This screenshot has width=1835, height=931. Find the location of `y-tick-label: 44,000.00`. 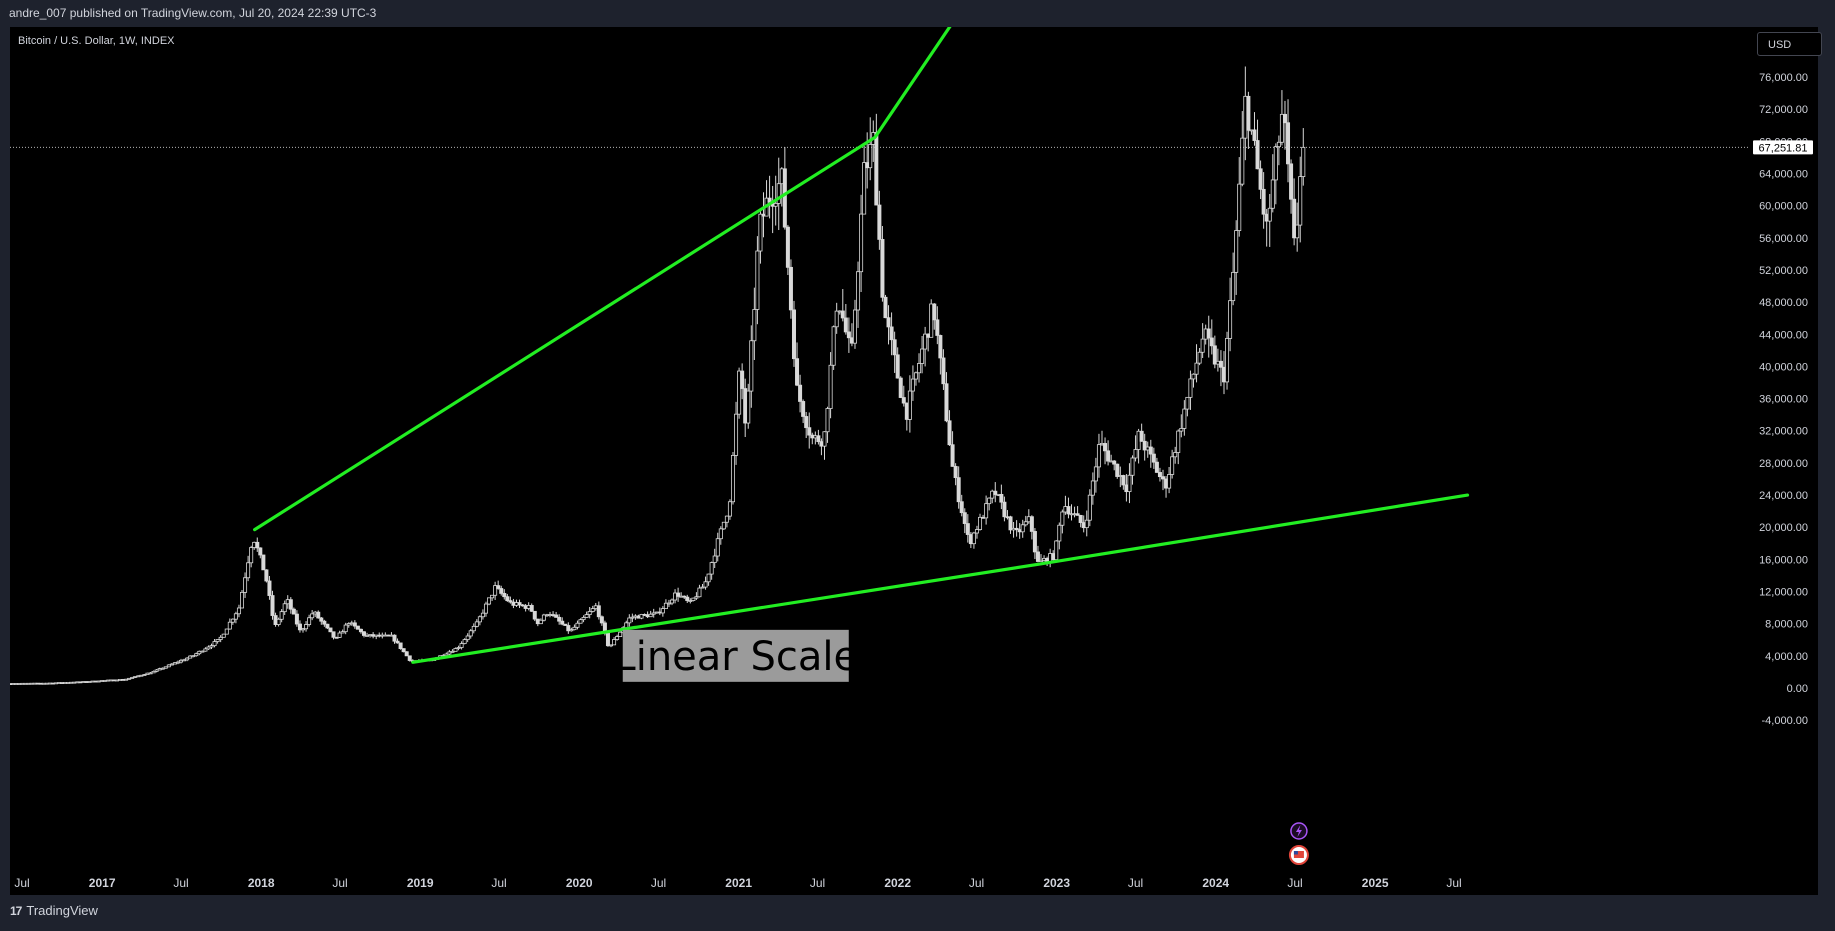

y-tick-label: 44,000.00 is located at coordinates (1783, 335).